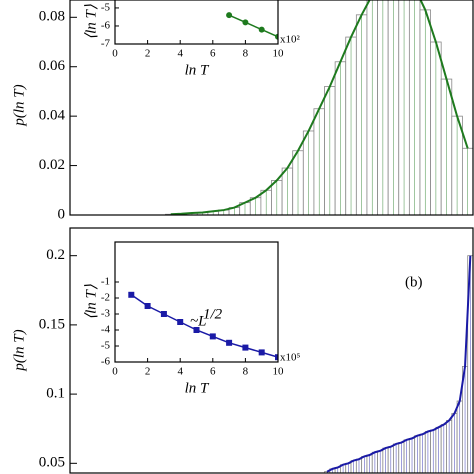 The image size is (474, 474). What do you see at coordinates (52, 66) in the screenshot?
I see `y-tick-label: 0.06` at bounding box center [52, 66].